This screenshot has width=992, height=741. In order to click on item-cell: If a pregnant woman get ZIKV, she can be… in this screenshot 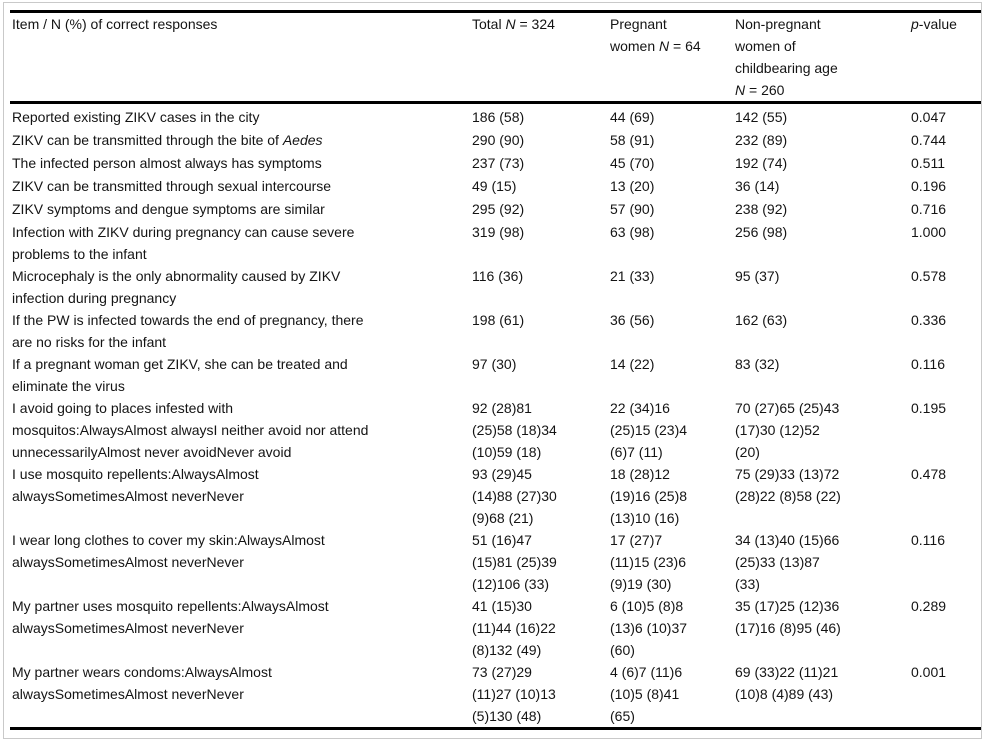, I will do `click(240, 375)`.